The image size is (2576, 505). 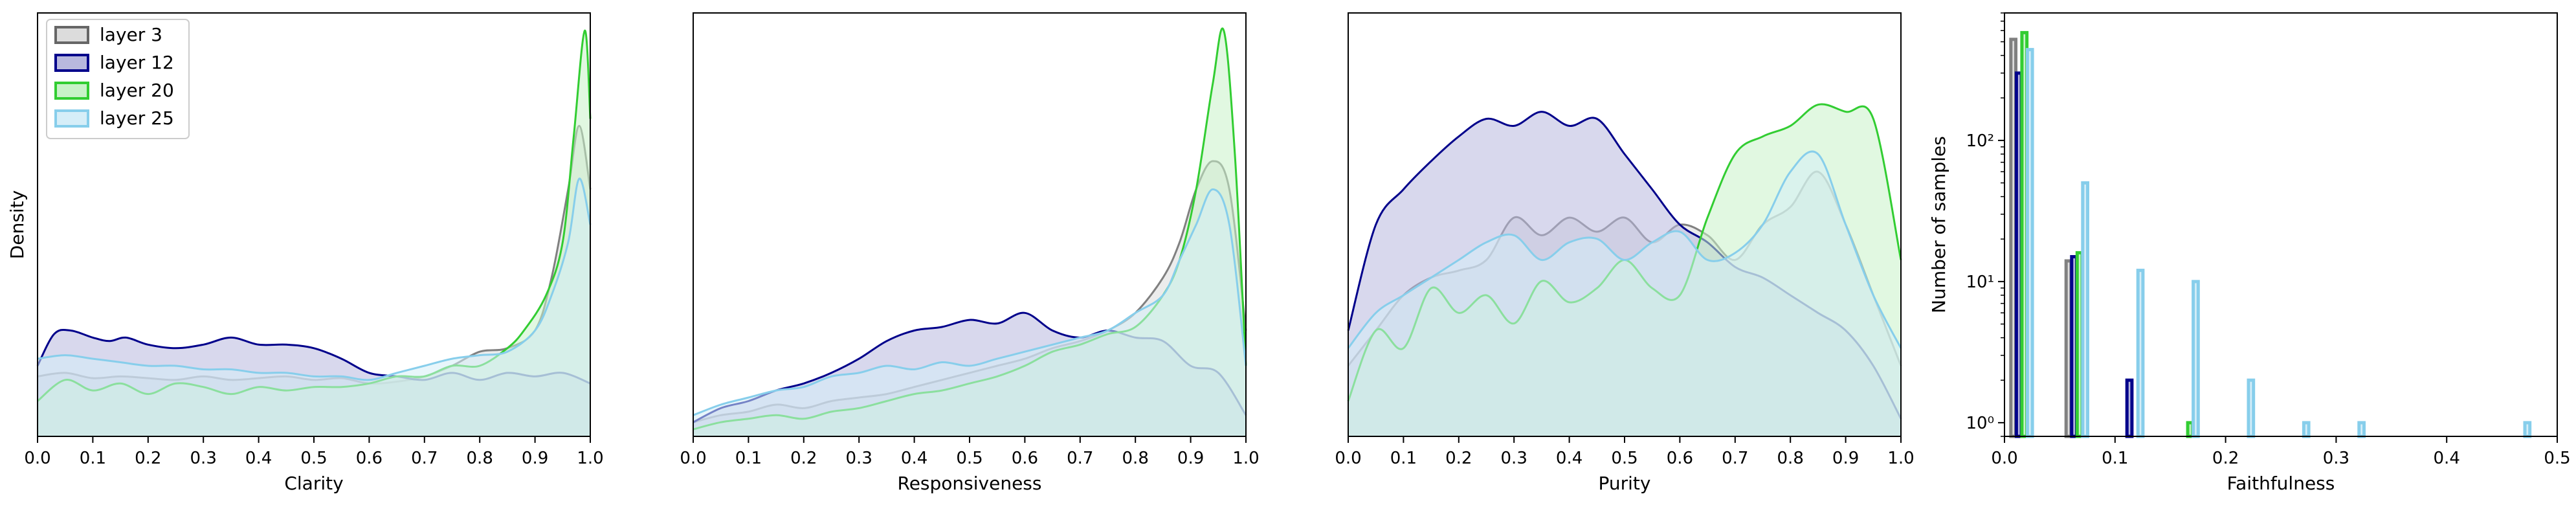 What do you see at coordinates (137, 118) in the screenshot?
I see `legend-label-layer-25: layer 25` at bounding box center [137, 118].